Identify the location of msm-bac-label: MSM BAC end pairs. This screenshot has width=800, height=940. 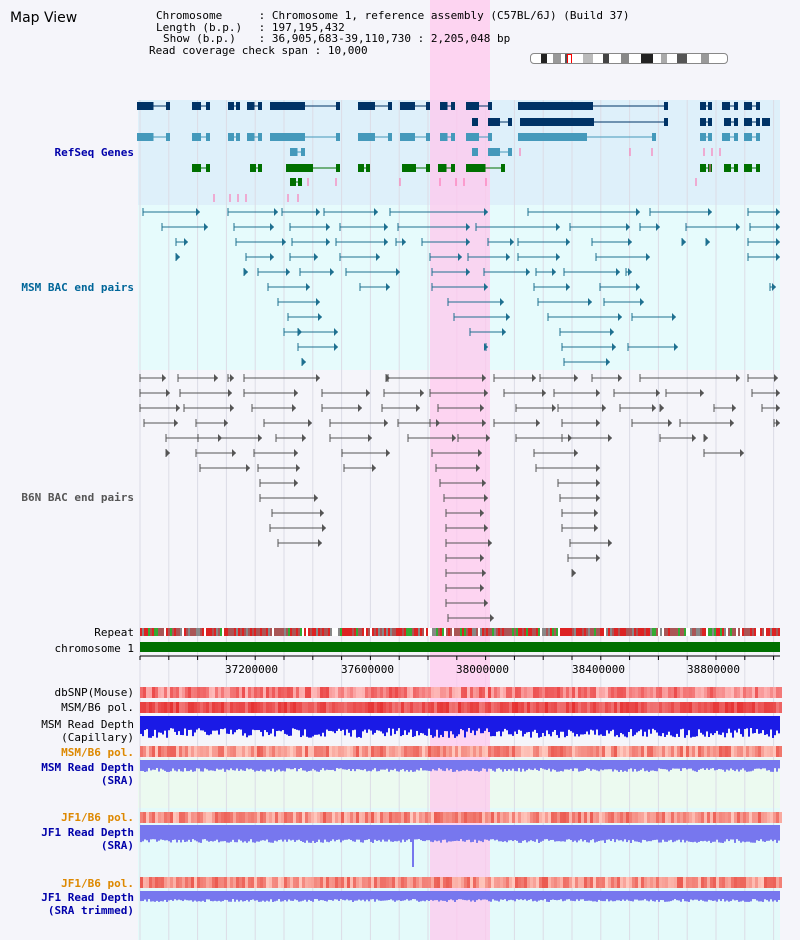
(77, 287).